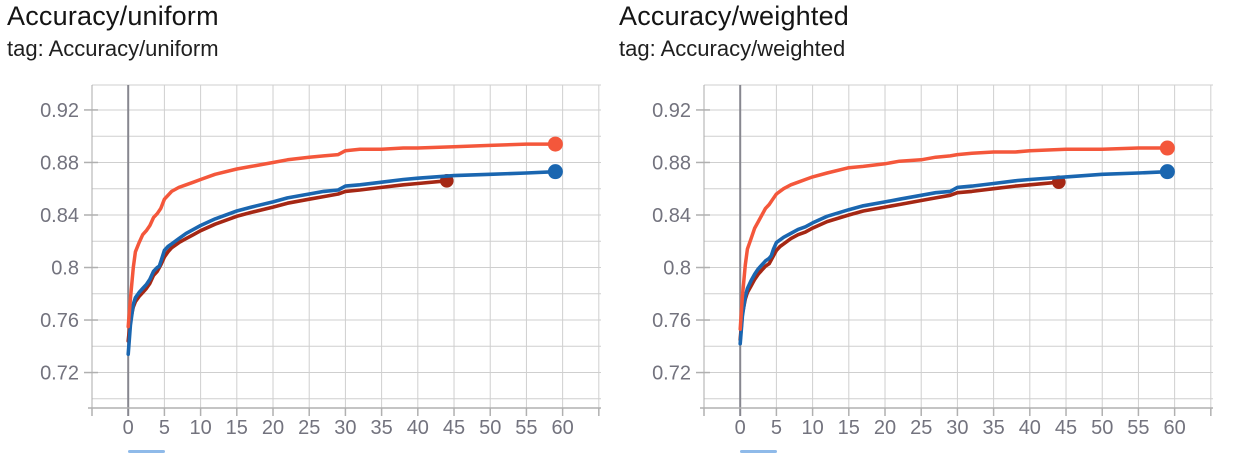 This screenshot has width=1240, height=456. Describe the element at coordinates (113, 48) in the screenshot. I see `chart-tag: tag: Accuracy/uniform` at that location.